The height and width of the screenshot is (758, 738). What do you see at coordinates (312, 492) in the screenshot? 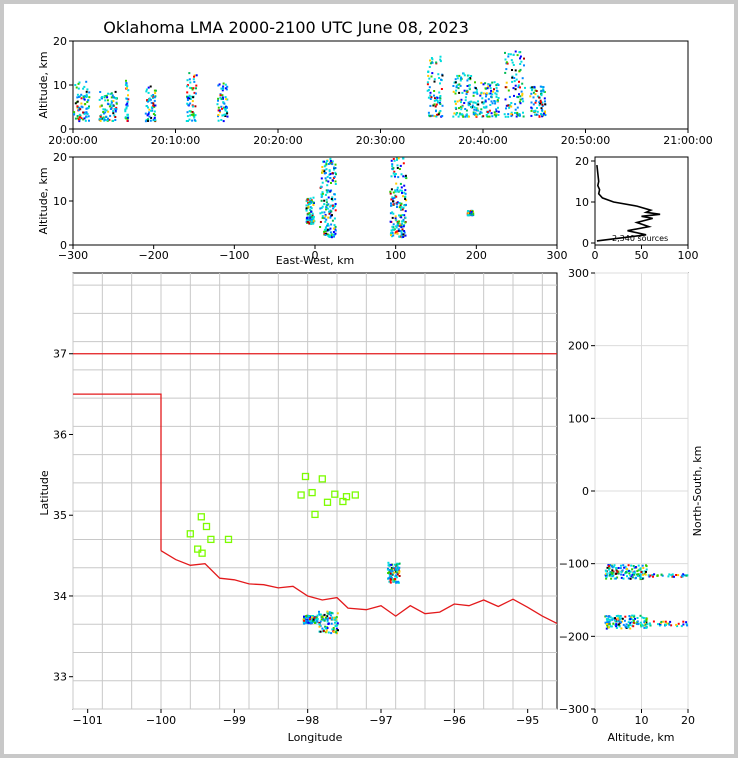
I see `lma-station-marker` at bounding box center [312, 492].